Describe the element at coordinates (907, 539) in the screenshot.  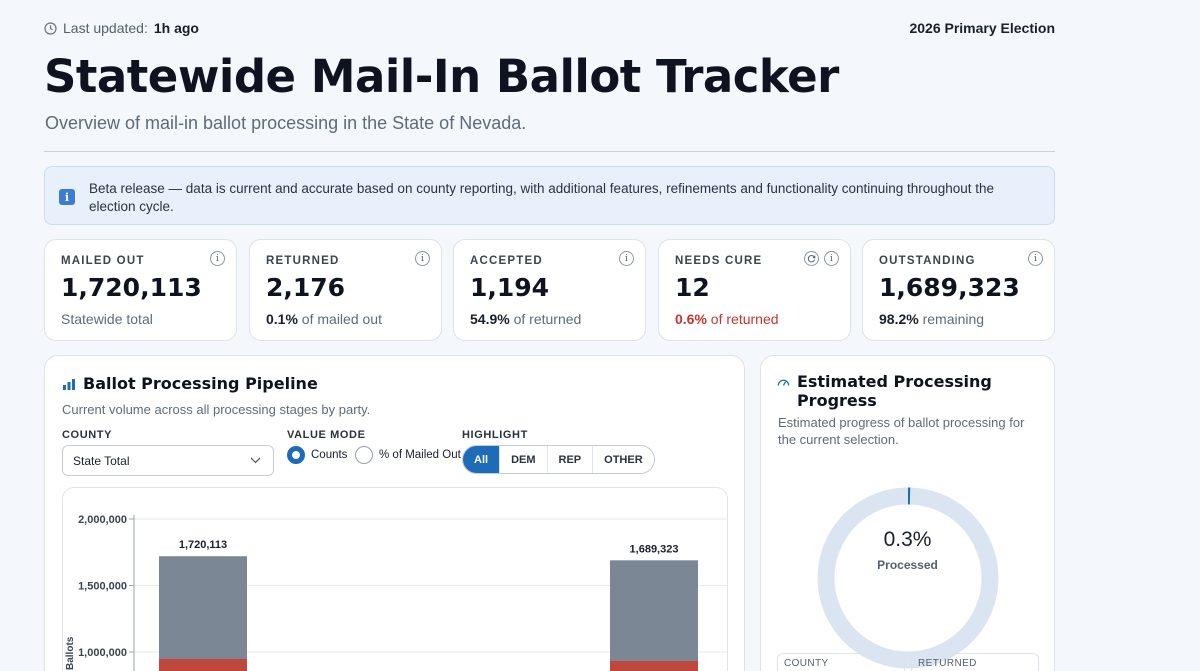
I see `progress-percent: 0.3%` at that location.